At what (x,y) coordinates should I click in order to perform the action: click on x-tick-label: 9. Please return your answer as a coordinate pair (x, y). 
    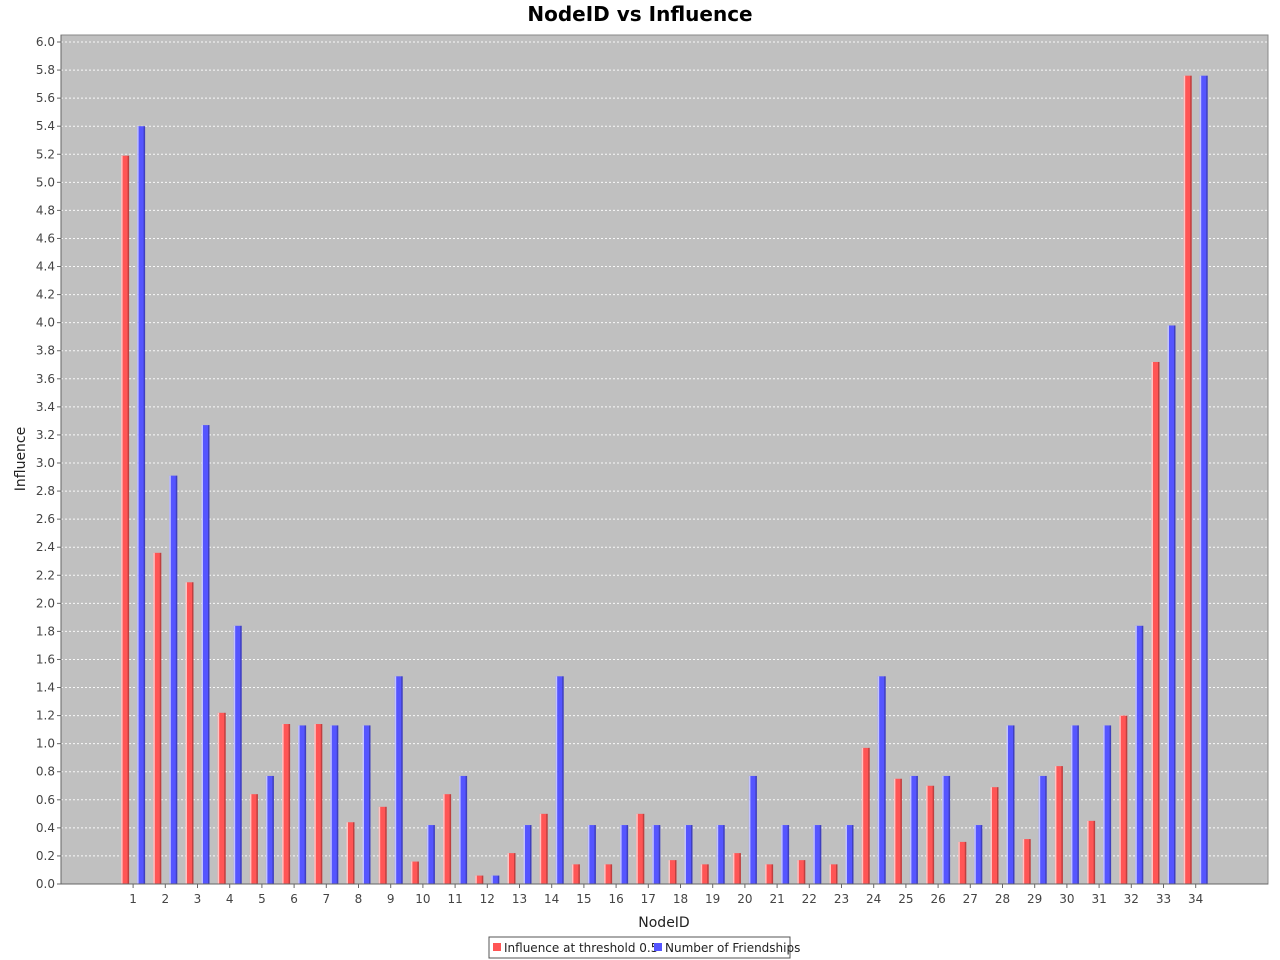
    Looking at the image, I should click on (391, 899).